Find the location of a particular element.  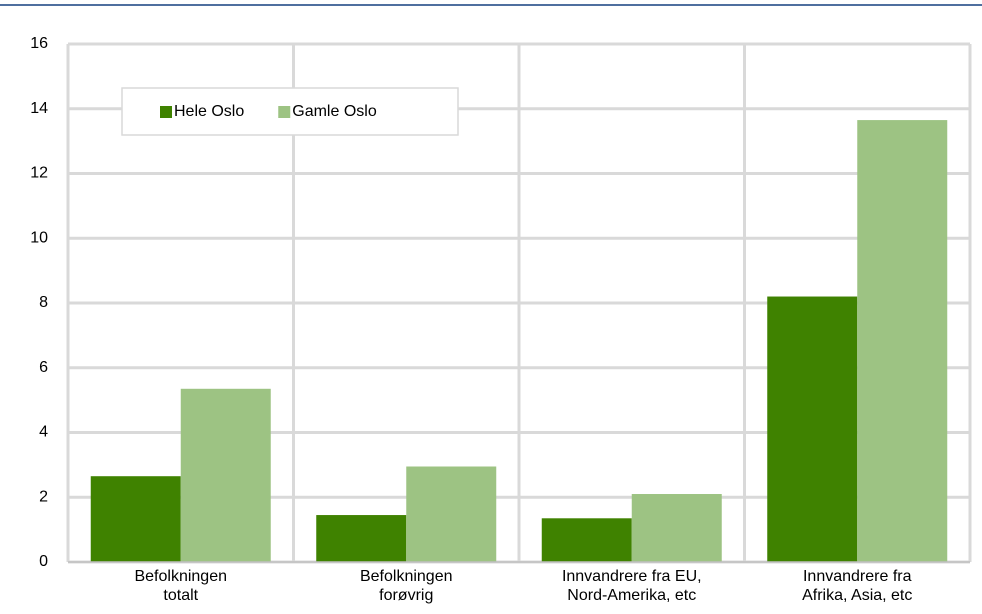

y-tick-label: 8 is located at coordinates (43, 302).